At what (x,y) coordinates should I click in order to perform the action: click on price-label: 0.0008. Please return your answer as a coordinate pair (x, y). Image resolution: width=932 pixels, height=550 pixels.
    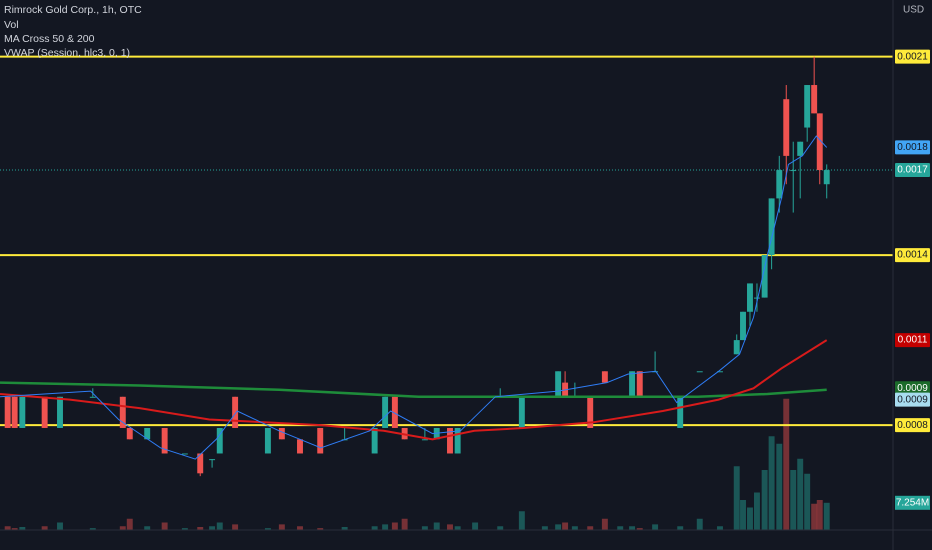
    Looking at the image, I should click on (912, 425).